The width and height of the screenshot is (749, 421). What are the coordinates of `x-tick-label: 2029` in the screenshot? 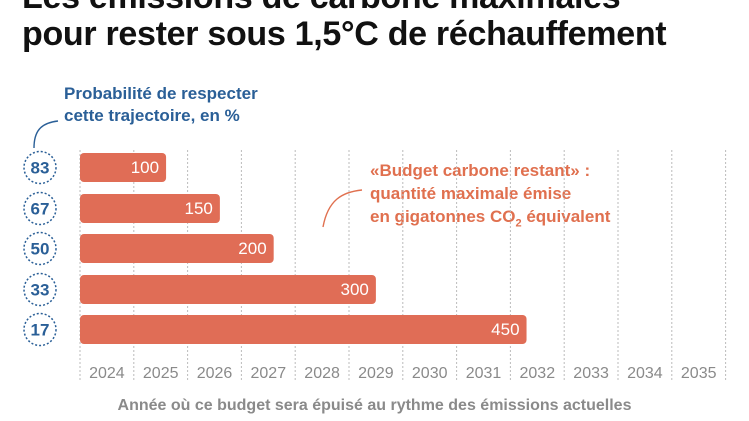 It's located at (376, 373).